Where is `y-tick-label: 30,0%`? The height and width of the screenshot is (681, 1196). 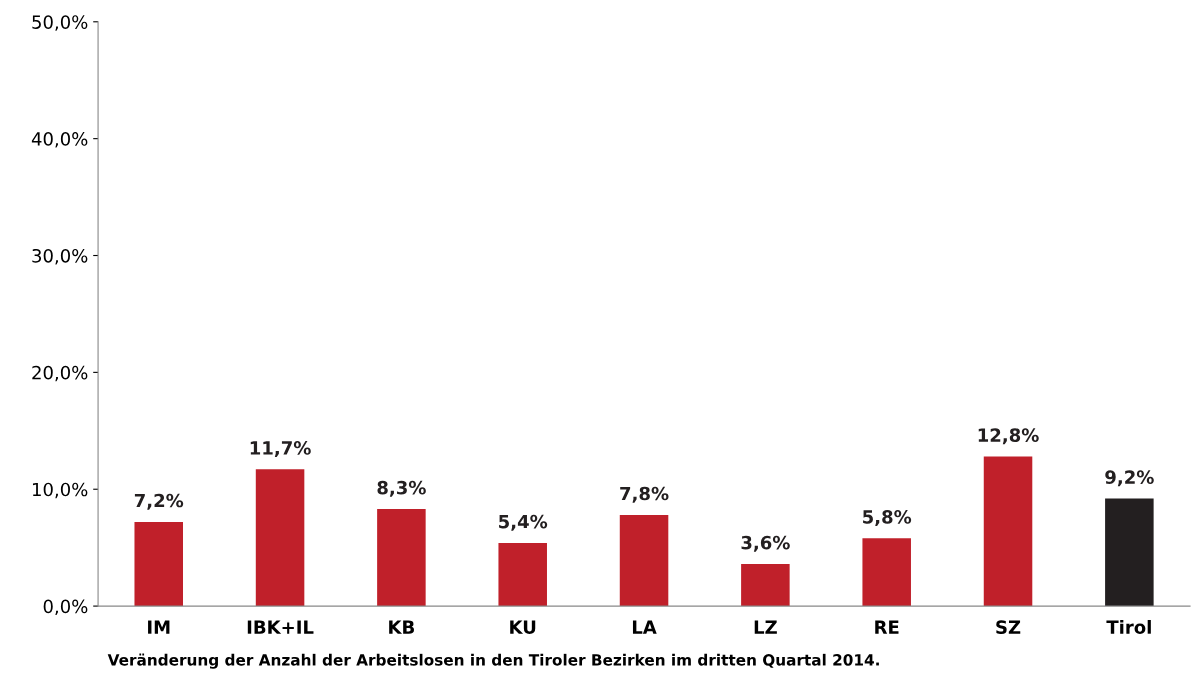 y-tick-label: 30,0% is located at coordinates (60, 256).